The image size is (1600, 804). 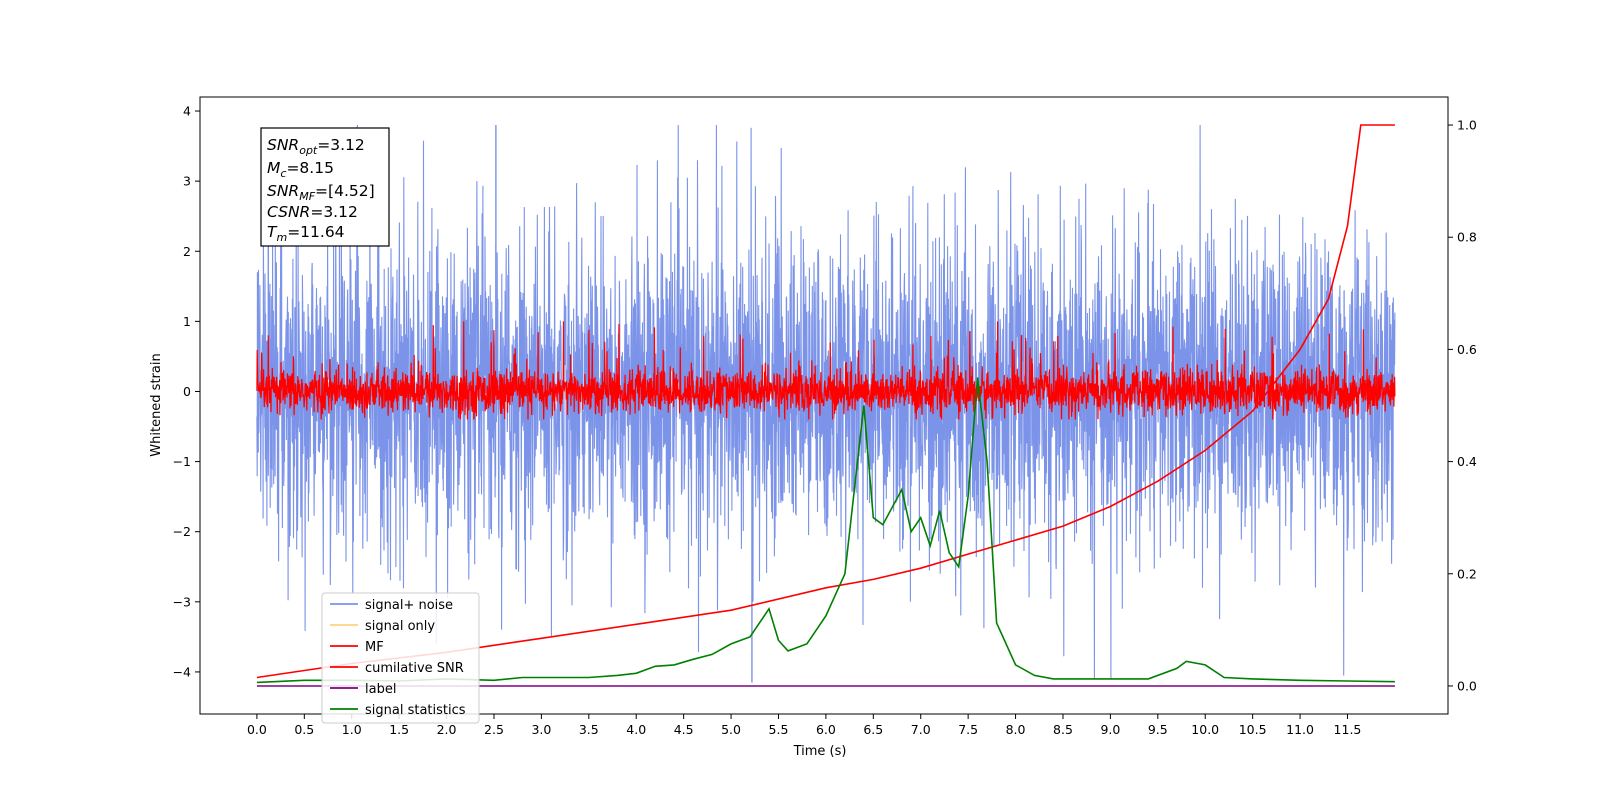 What do you see at coordinates (1467, 573) in the screenshot?
I see `y2-tick-label: 0.2` at bounding box center [1467, 573].